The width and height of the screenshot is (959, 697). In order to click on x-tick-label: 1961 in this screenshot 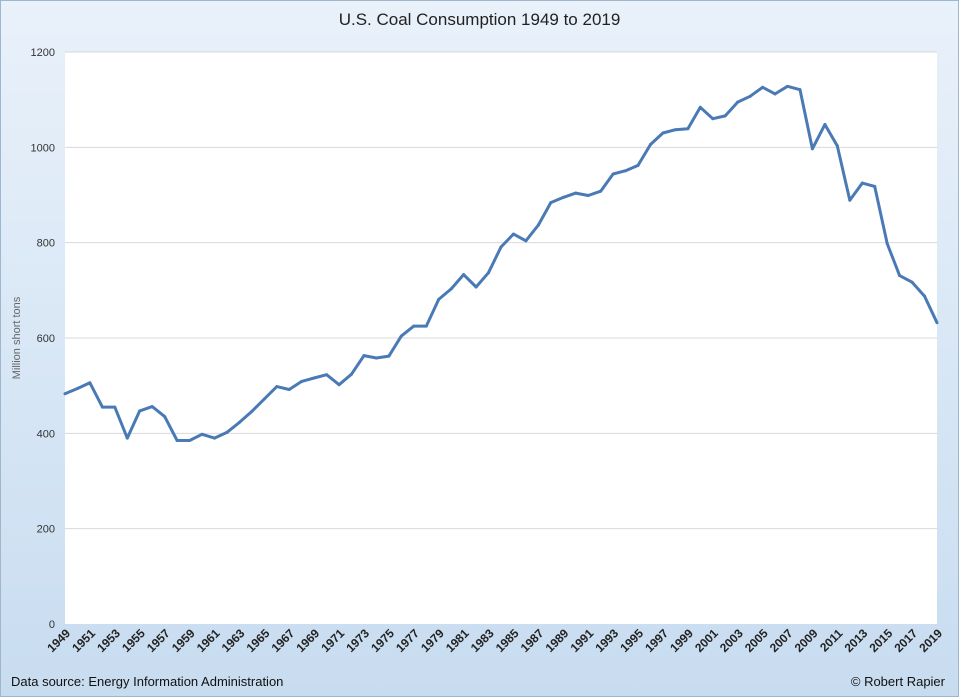, I will do `click(208, 640)`.